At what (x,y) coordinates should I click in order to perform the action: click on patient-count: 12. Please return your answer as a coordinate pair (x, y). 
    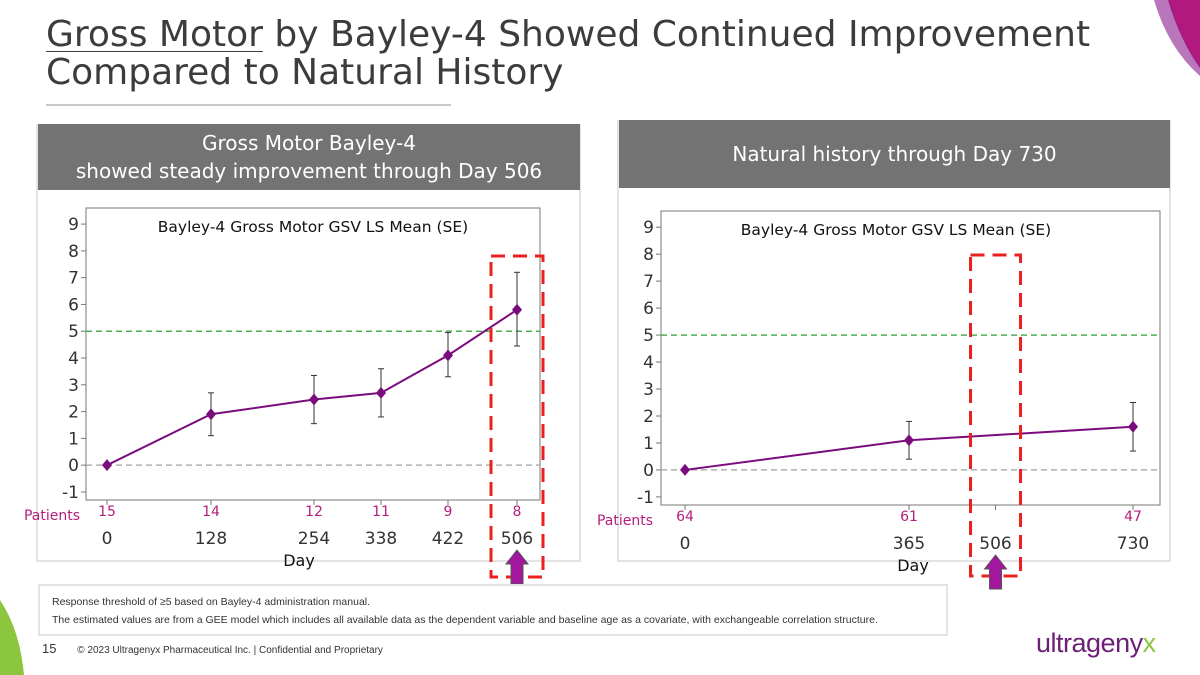
    Looking at the image, I should click on (314, 512).